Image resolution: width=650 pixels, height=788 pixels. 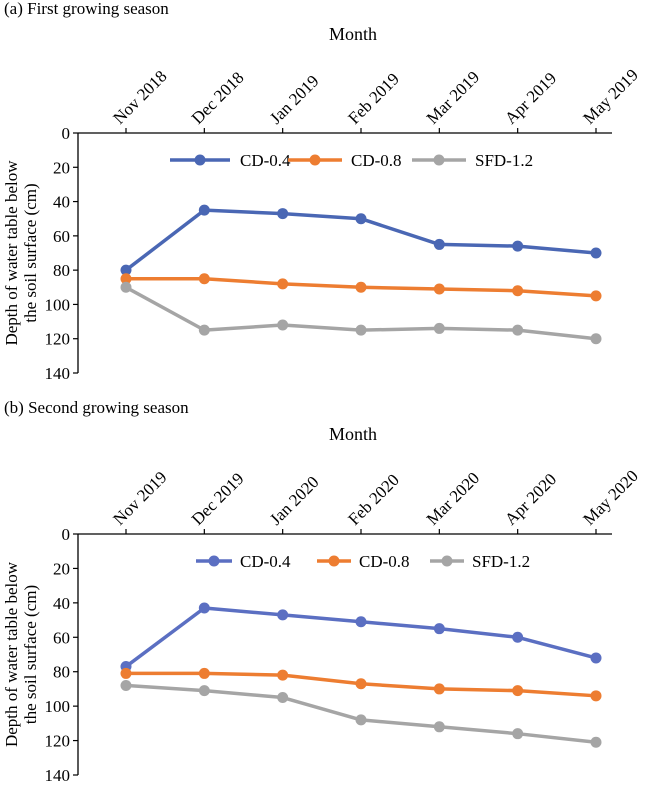 What do you see at coordinates (30, 252) in the screenshot?
I see `panel-1-y-axis-title-line: the soil surface (cm)` at bounding box center [30, 252].